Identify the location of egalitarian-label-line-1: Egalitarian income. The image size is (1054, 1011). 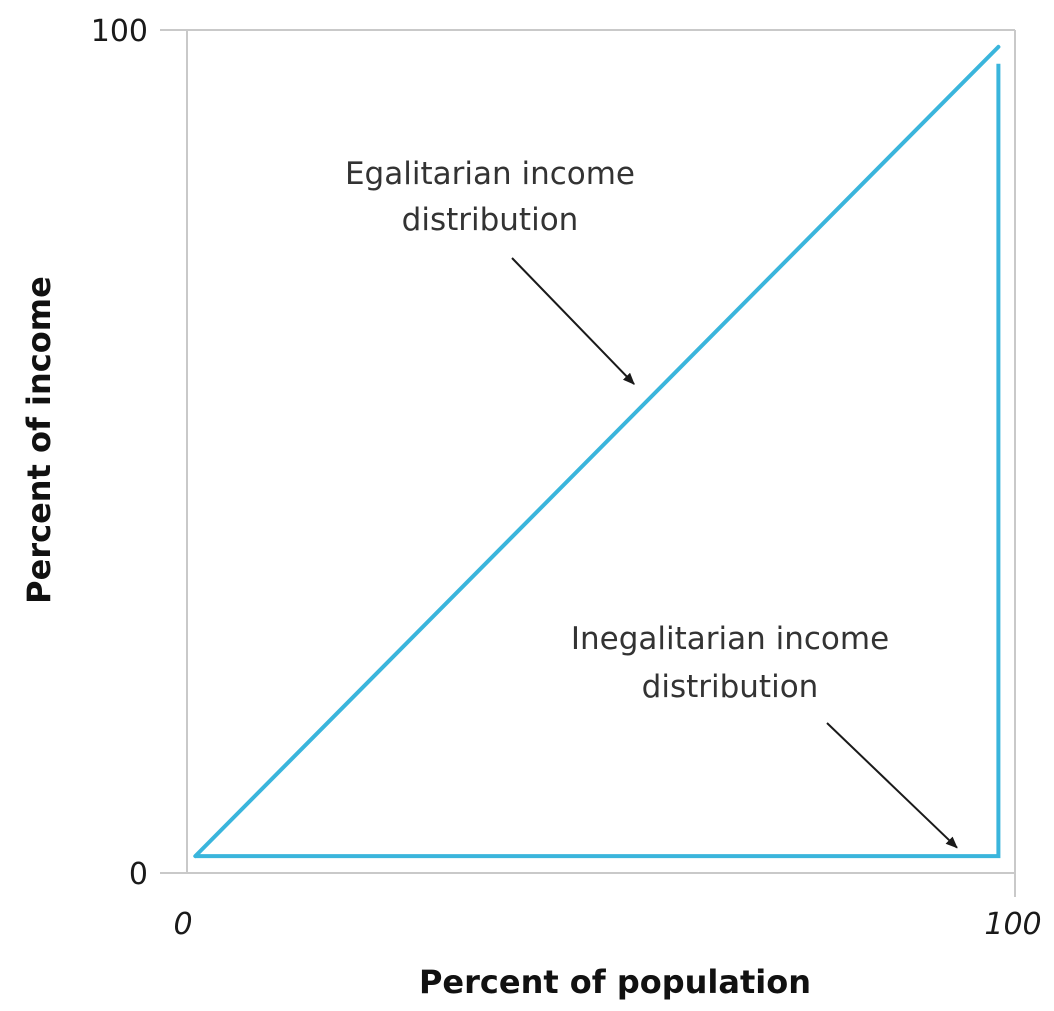
(490, 174).